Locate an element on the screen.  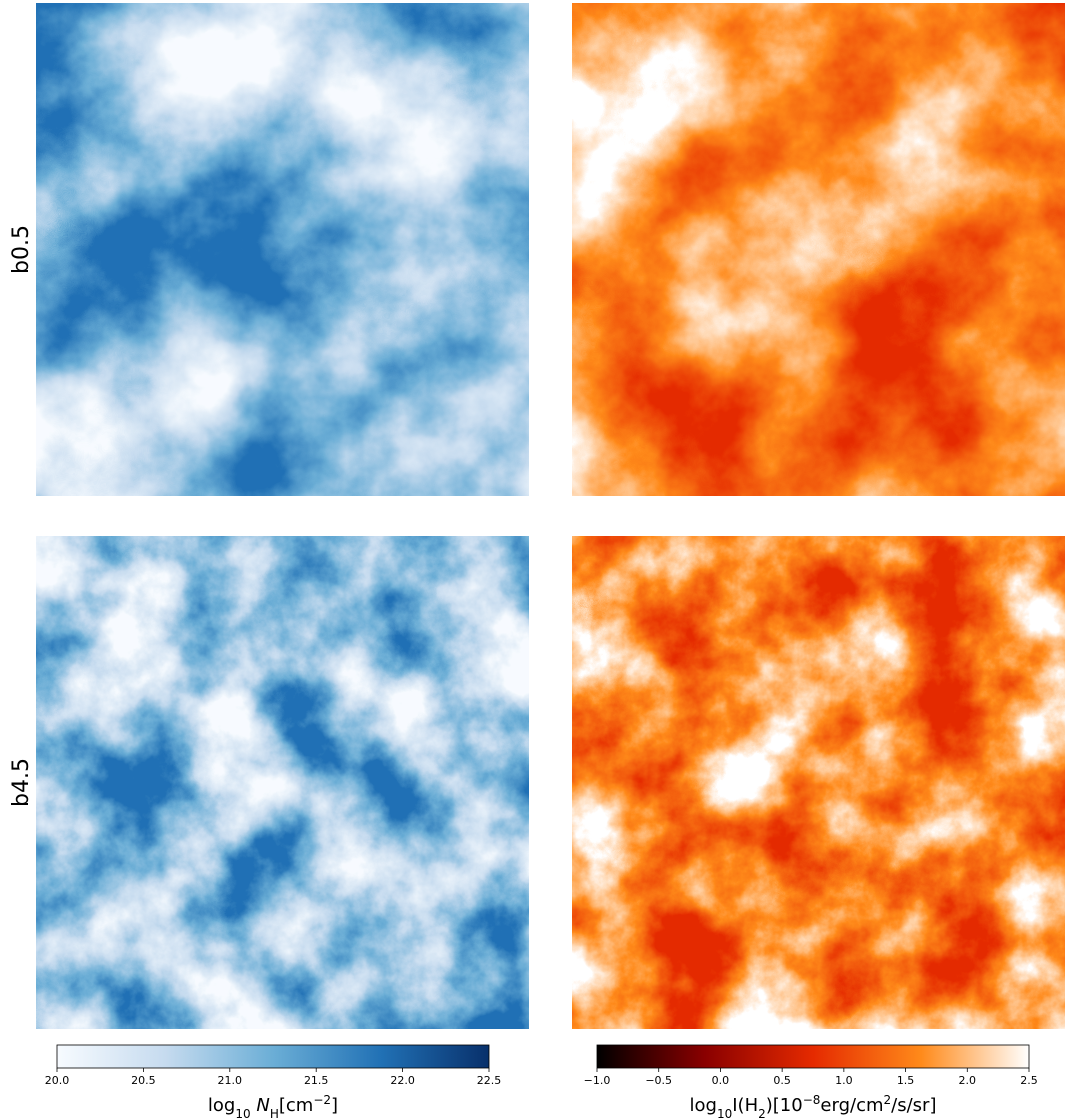
label-part: /s/sr] is located at coordinates (913, 1105).